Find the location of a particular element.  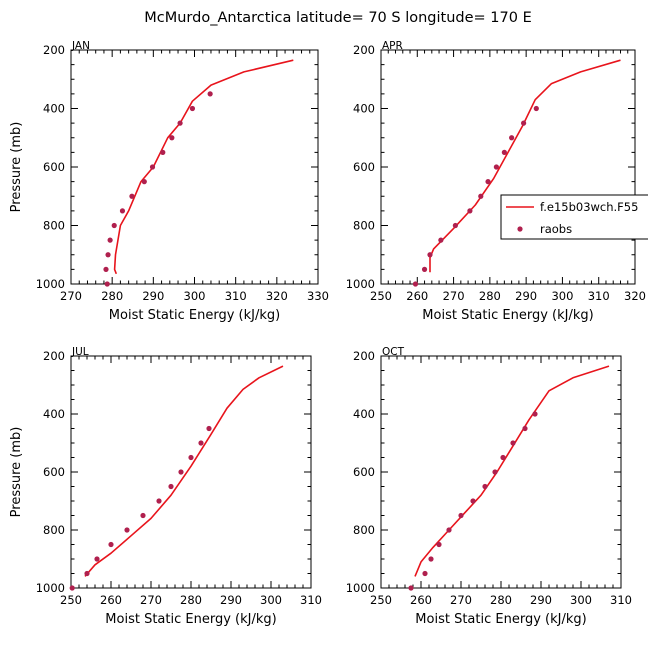

legend-box is located at coordinates (574, 217).